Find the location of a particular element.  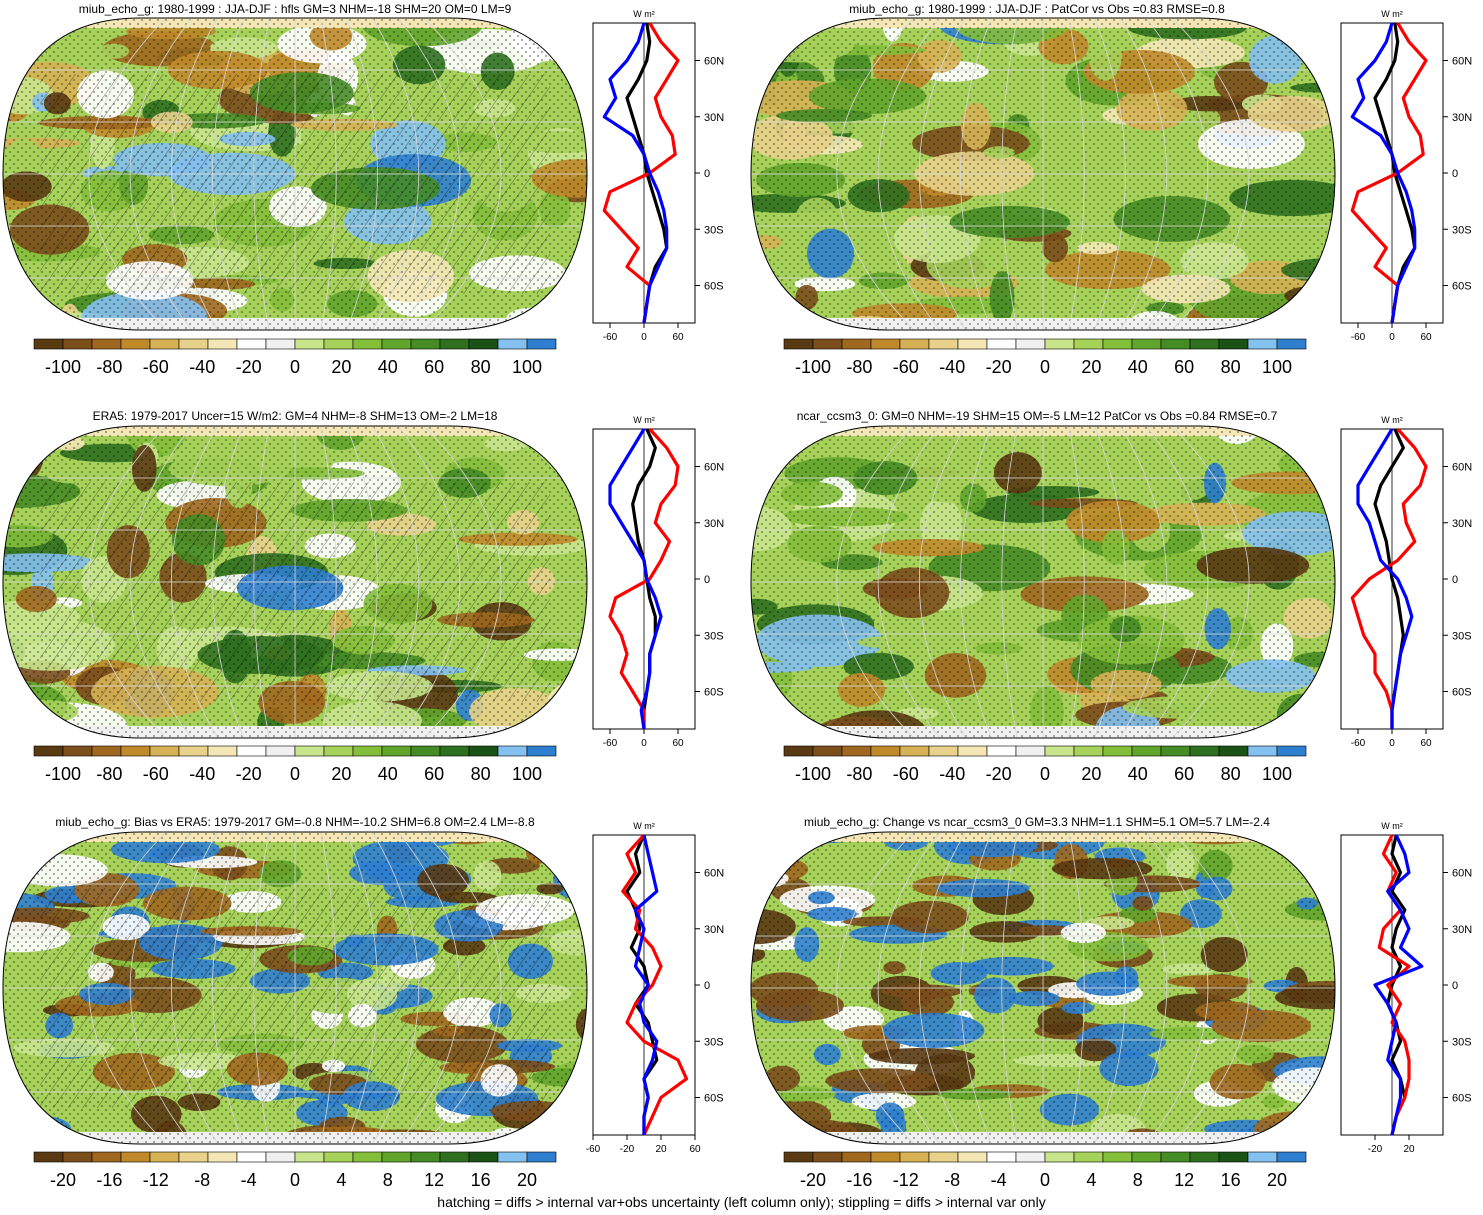

colorbar-label: 12 is located at coordinates (434, 1180).